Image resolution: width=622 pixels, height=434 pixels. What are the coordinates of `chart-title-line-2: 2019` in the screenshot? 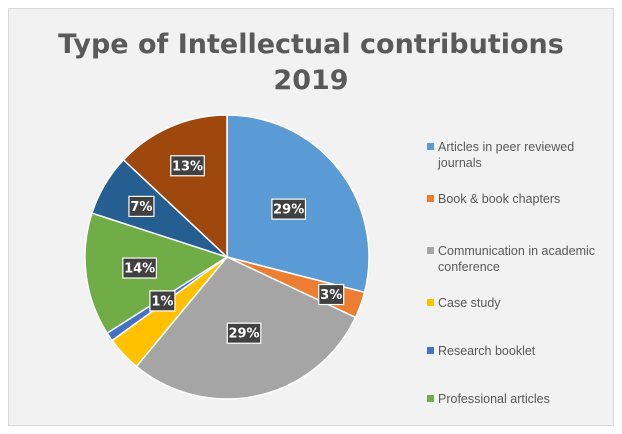 It's located at (311, 80).